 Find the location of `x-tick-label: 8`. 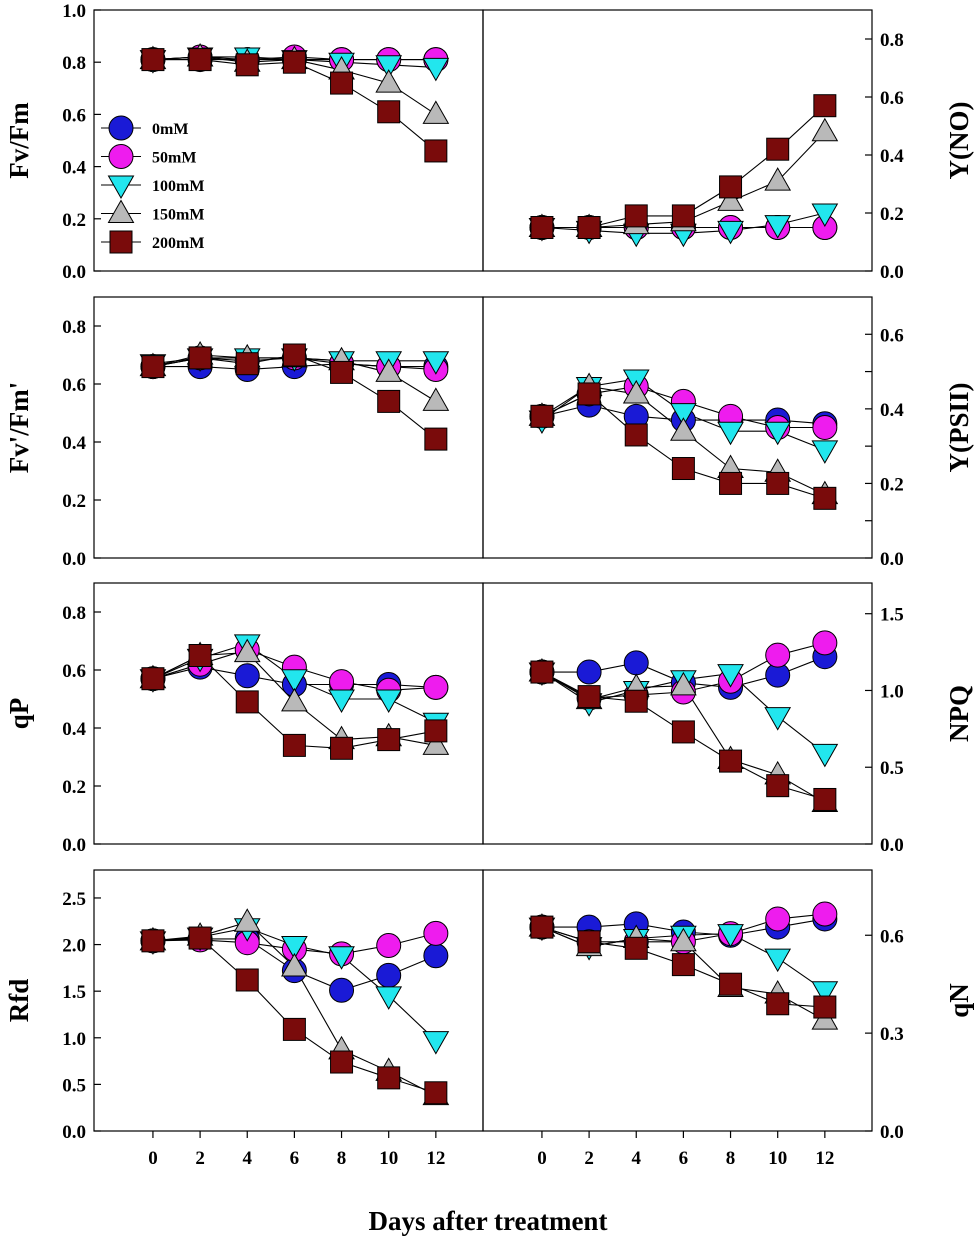

x-tick-label: 8 is located at coordinates (731, 1158).